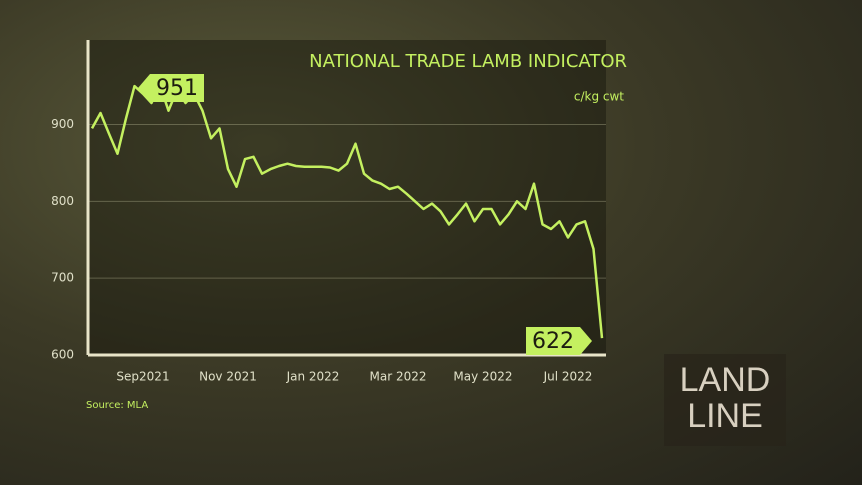 The height and width of the screenshot is (485, 862). What do you see at coordinates (398, 377) in the screenshot?
I see `x-tick-label: Mar 2022` at bounding box center [398, 377].